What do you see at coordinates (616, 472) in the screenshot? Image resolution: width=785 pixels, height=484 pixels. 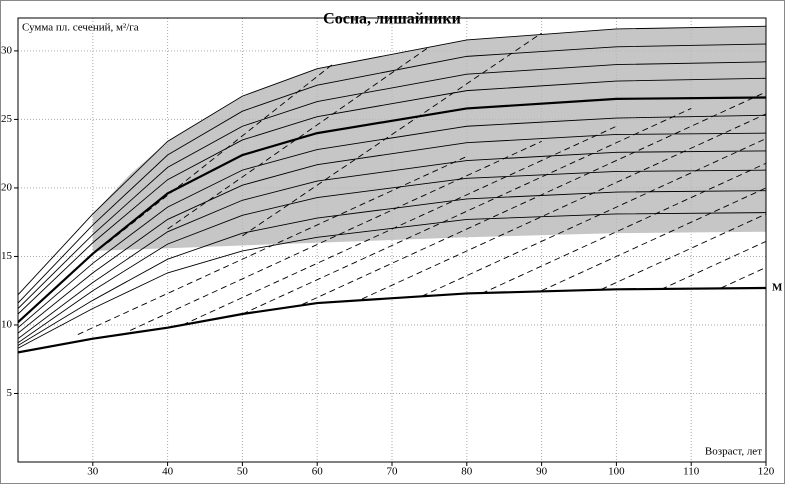 I see `x-tick-label: 100` at bounding box center [616, 472].